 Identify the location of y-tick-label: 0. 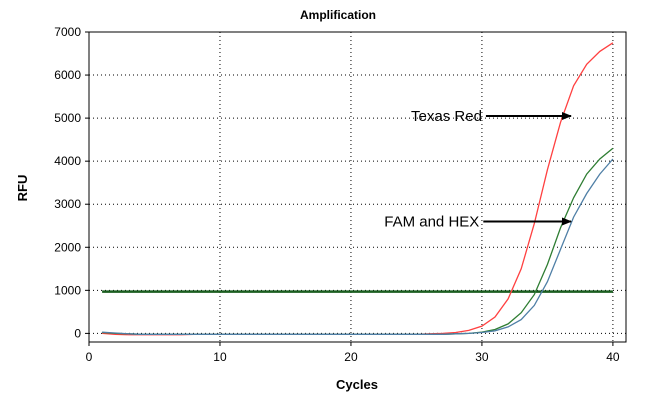
(77, 333).